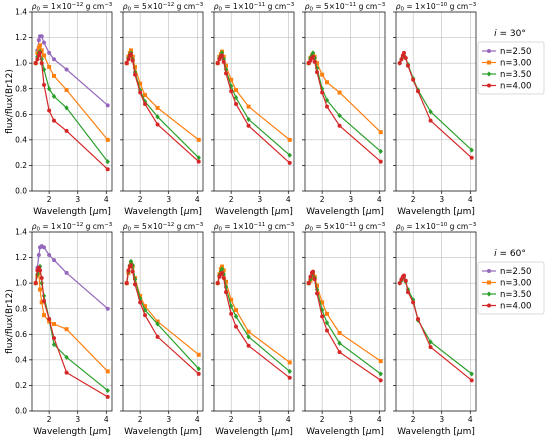  Describe the element at coordinates (21, 88) in the screenshot. I see `y-tick-label: 0.8` at that location.